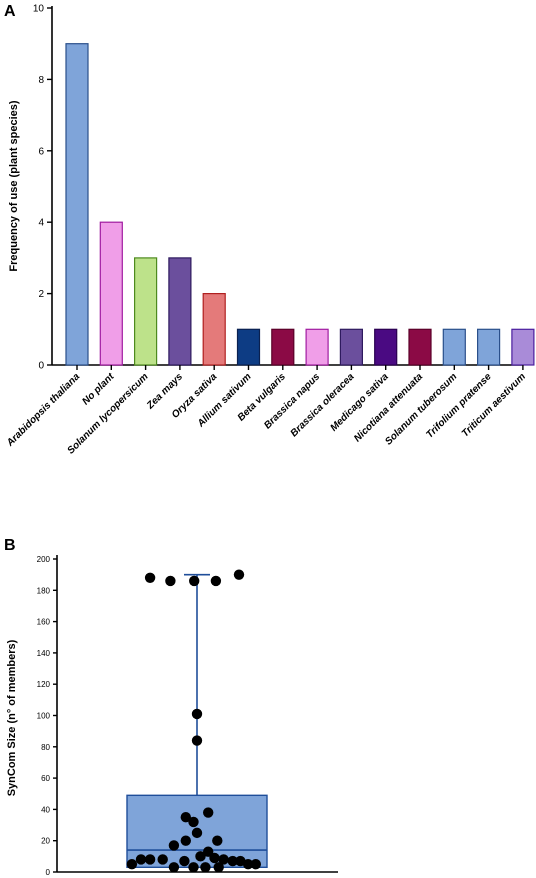 The width and height of the screenshot is (536, 878). Describe the element at coordinates (44, 590) in the screenshot. I see `panel-b-y-tick-label: 180` at that location.